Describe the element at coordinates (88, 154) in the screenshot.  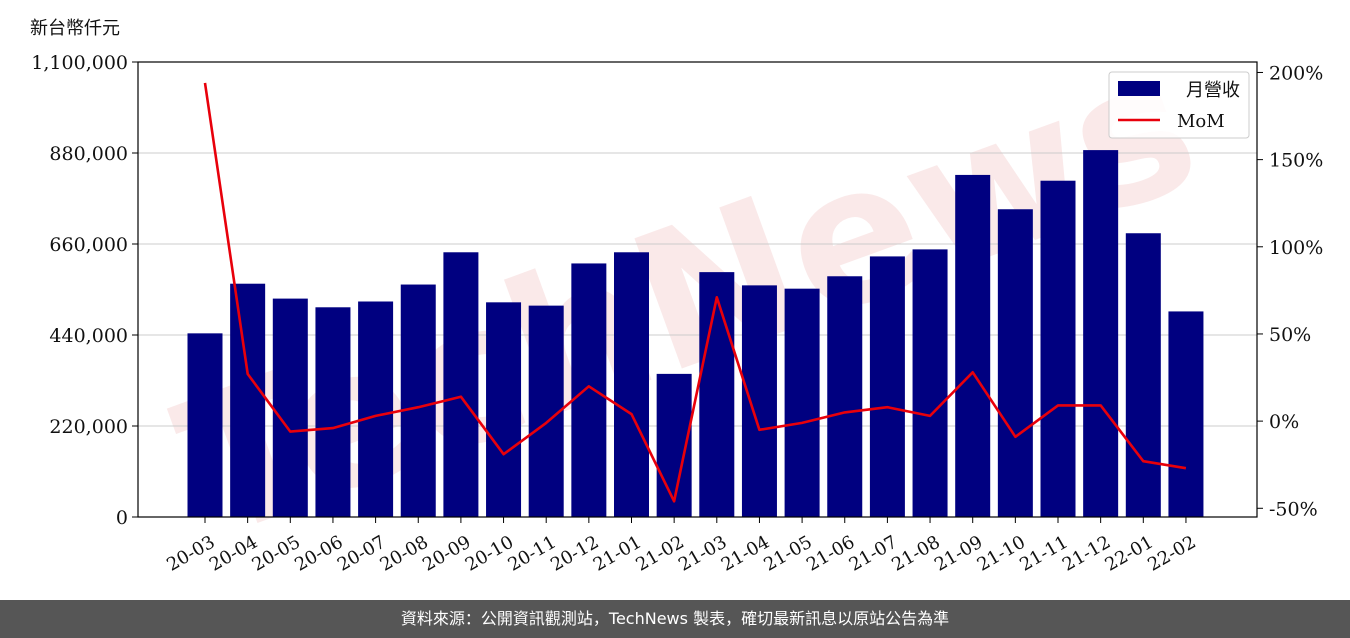
I see `y-left-tick-label: 880,000` at that location.